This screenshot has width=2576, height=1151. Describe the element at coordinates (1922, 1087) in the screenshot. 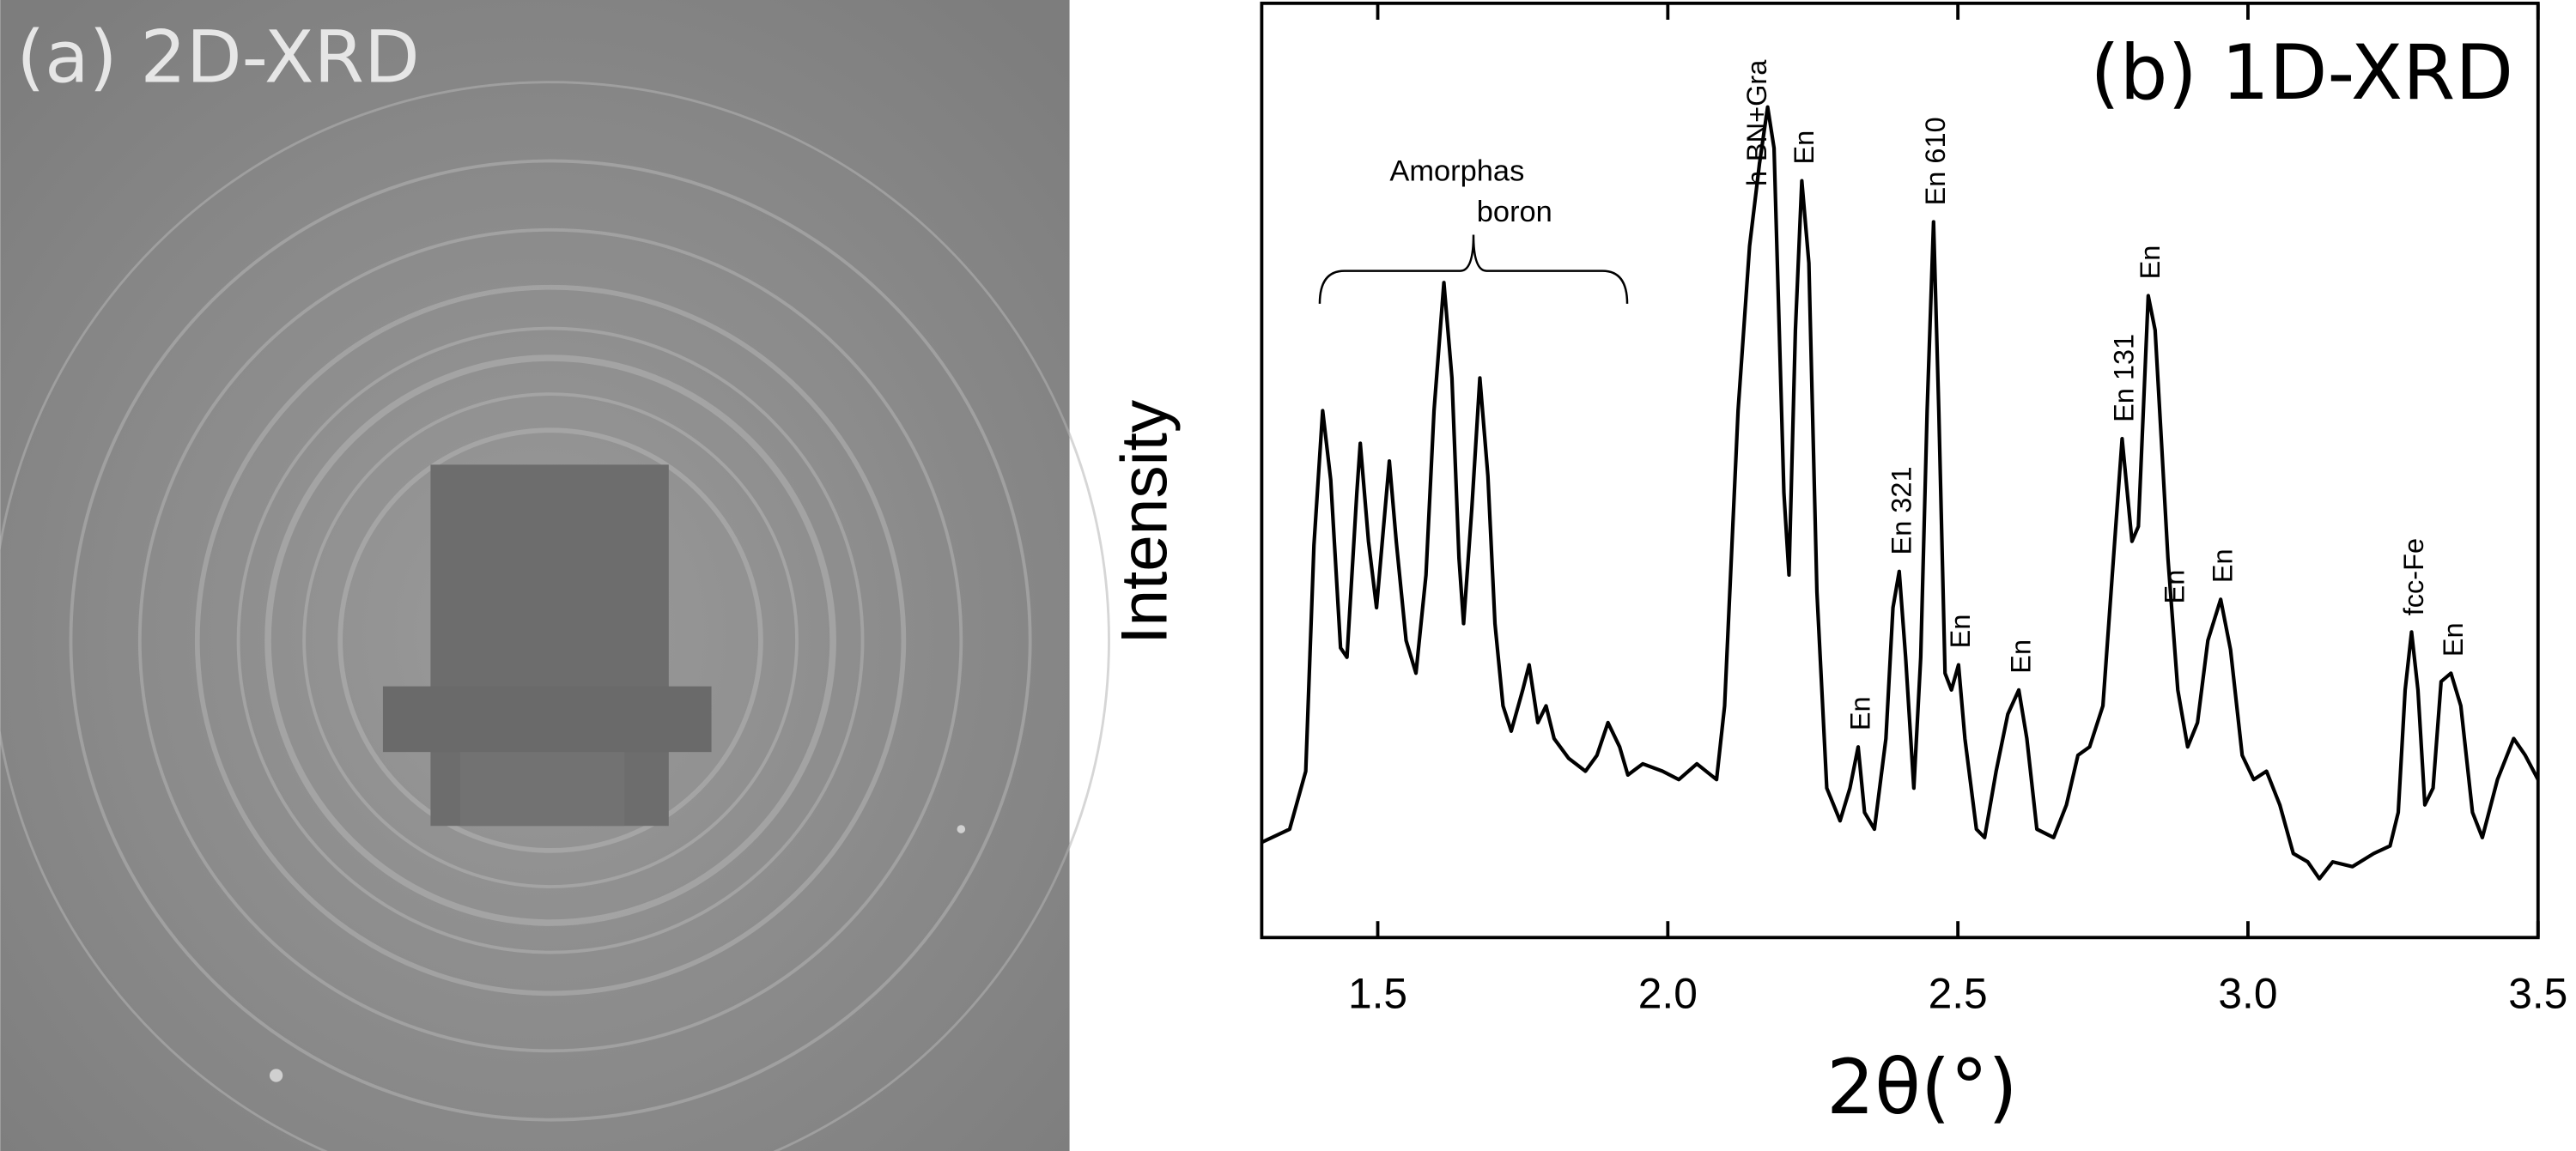

I see `x-axis-label: 2θ(°)` at that location.